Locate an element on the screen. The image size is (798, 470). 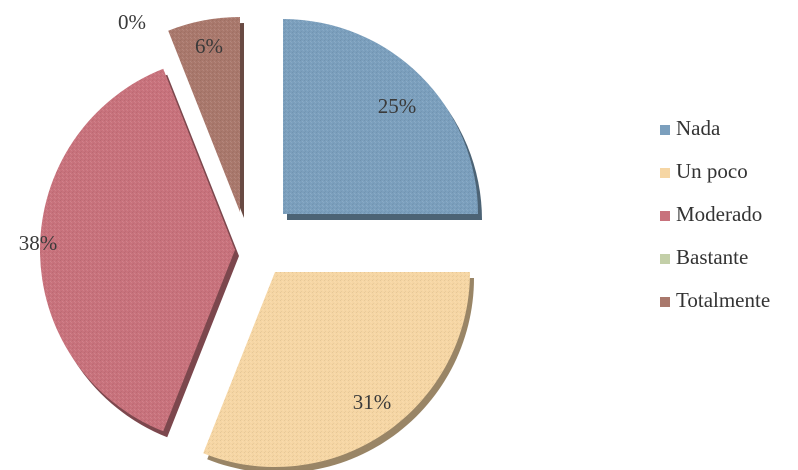
data-label-bastante: 0% is located at coordinates (132, 22).